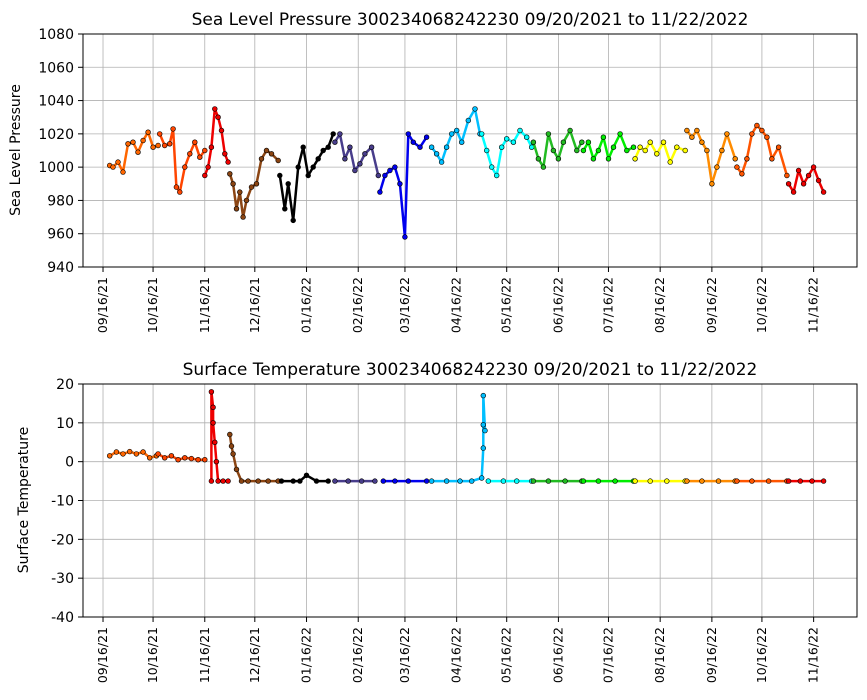 The height and width of the screenshot is (700, 867). I want to click on y-tick-label: 10, so click(65, 424).